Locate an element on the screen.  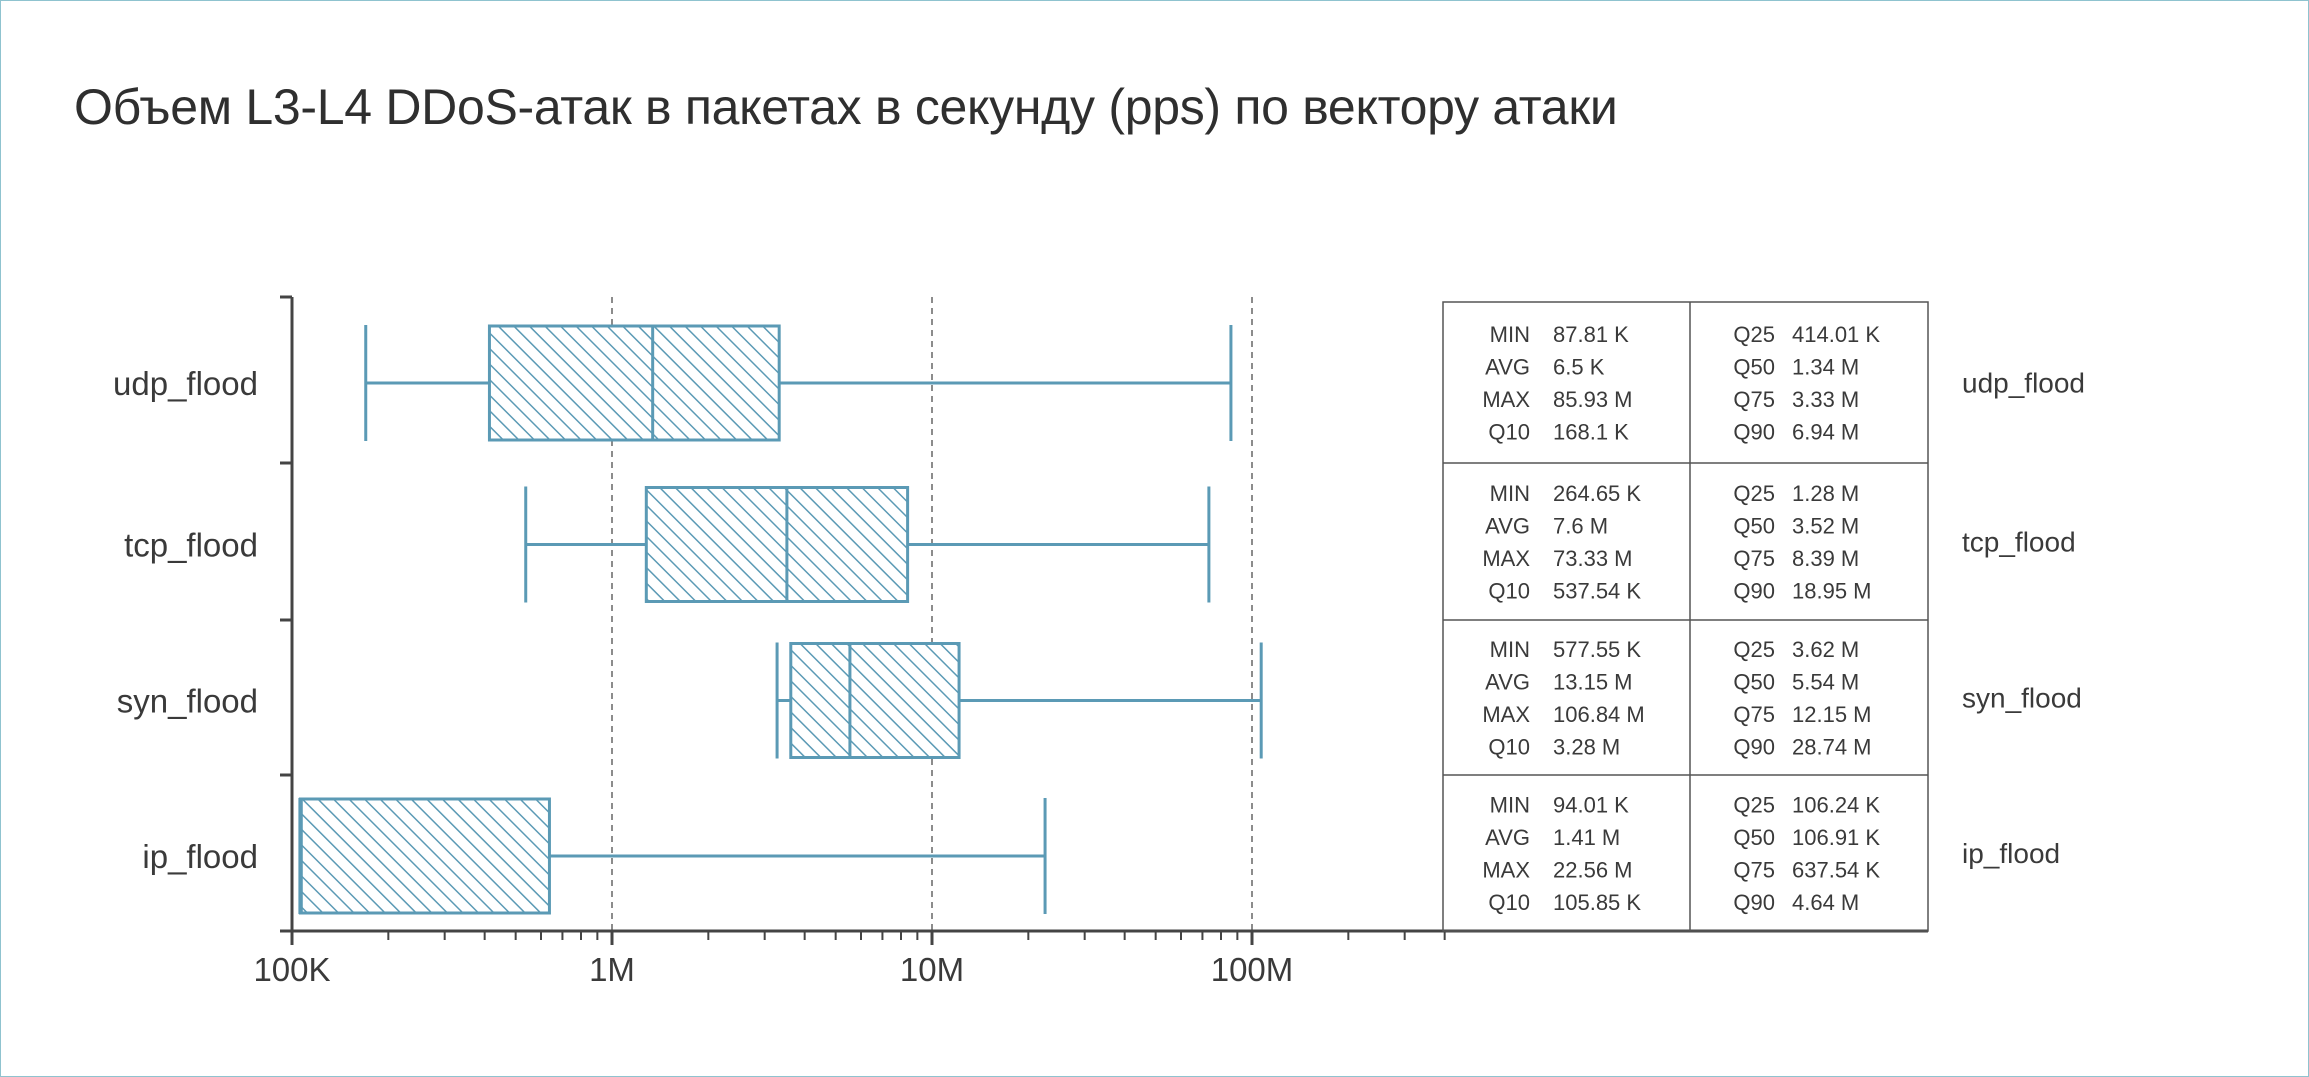
category-label: udp_flood is located at coordinates (185, 383).